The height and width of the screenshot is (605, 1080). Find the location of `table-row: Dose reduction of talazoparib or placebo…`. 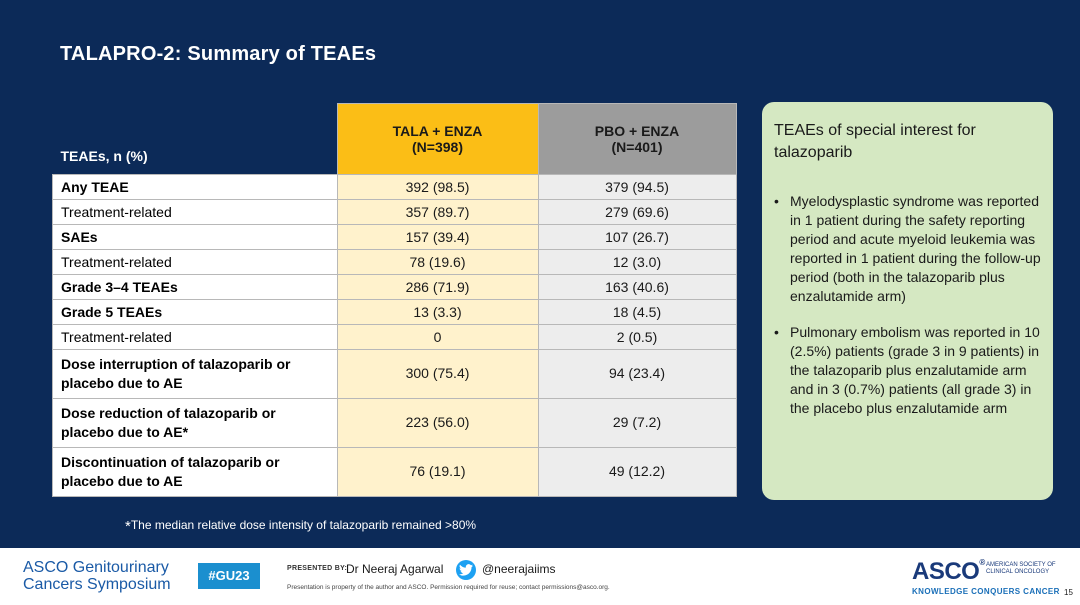

table-row: Dose reduction of talazoparib or placebo… is located at coordinates (394, 422).